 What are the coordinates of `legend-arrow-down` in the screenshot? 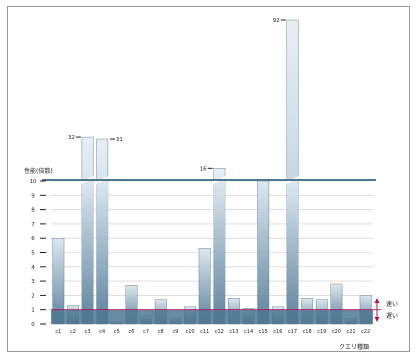 It's located at (377, 319).